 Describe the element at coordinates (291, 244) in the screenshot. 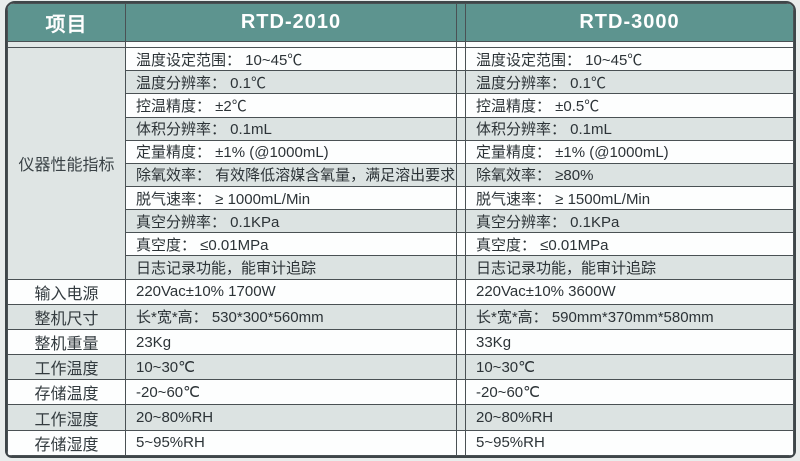

I see `spec-cell-rtd2010: 真空度： ≤0.01MPa` at that location.